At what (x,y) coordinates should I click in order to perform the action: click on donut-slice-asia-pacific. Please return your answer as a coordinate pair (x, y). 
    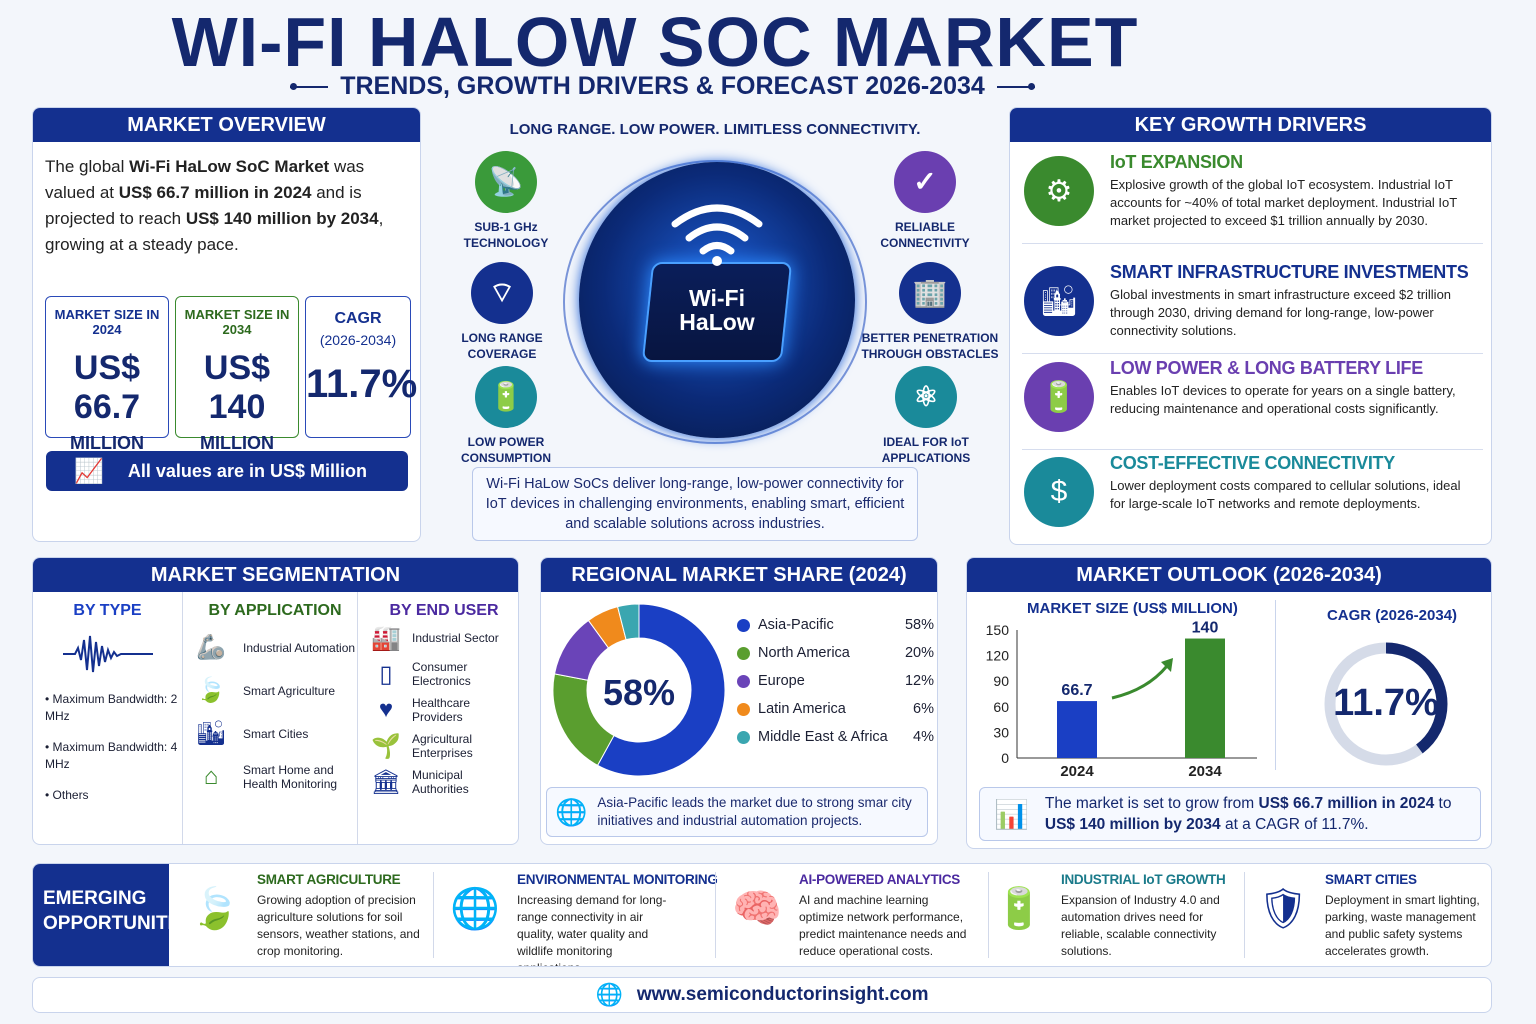
    Looking at the image, I should click on (661, 690).